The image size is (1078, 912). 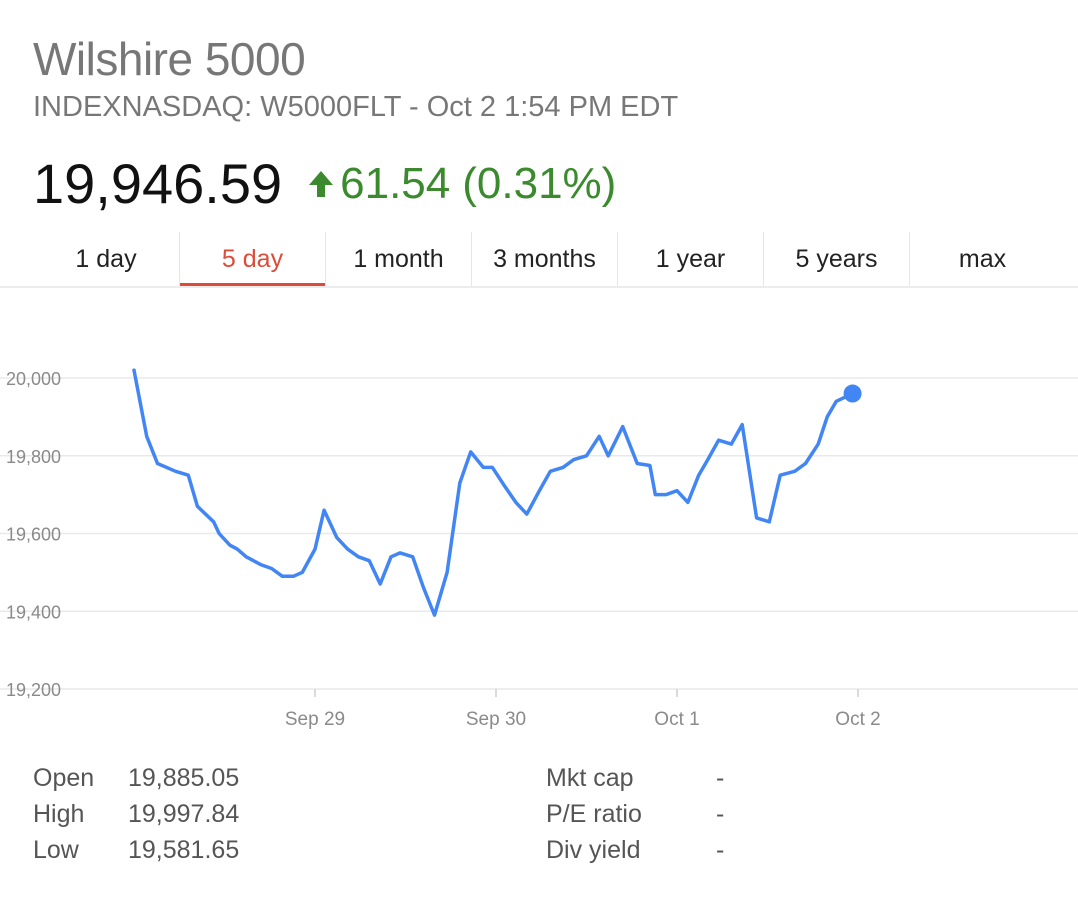 I want to click on stat-low: Low 19,581.65, so click(x=136, y=850).